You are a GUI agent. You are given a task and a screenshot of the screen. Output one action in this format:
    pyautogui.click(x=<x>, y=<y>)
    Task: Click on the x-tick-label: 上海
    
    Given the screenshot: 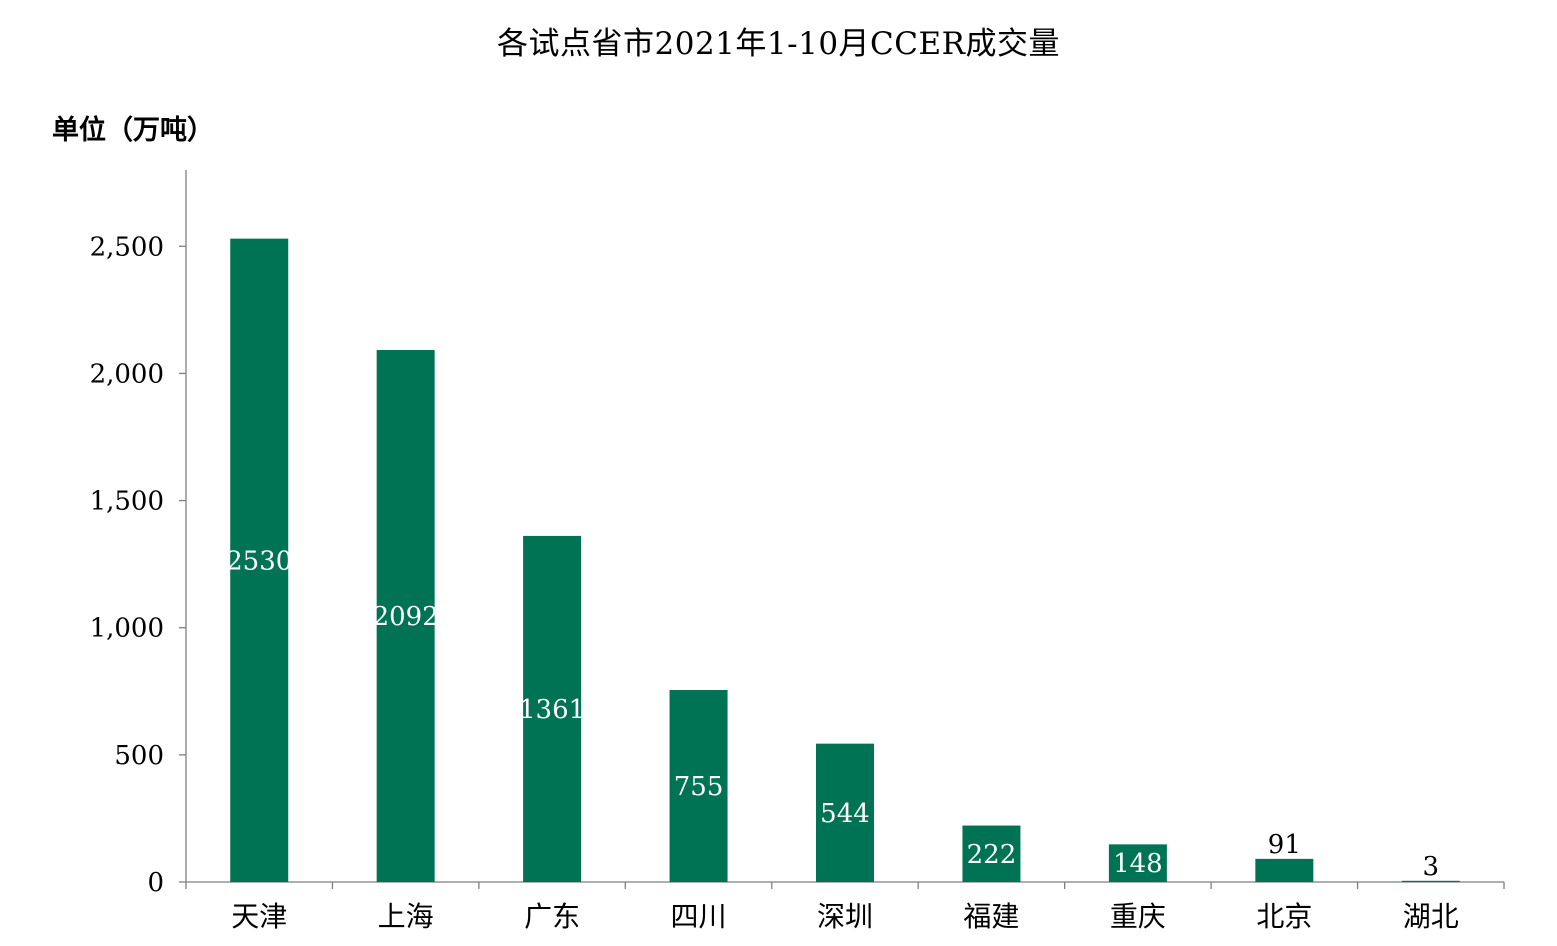 What is the action you would take?
    pyautogui.click(x=406, y=916)
    